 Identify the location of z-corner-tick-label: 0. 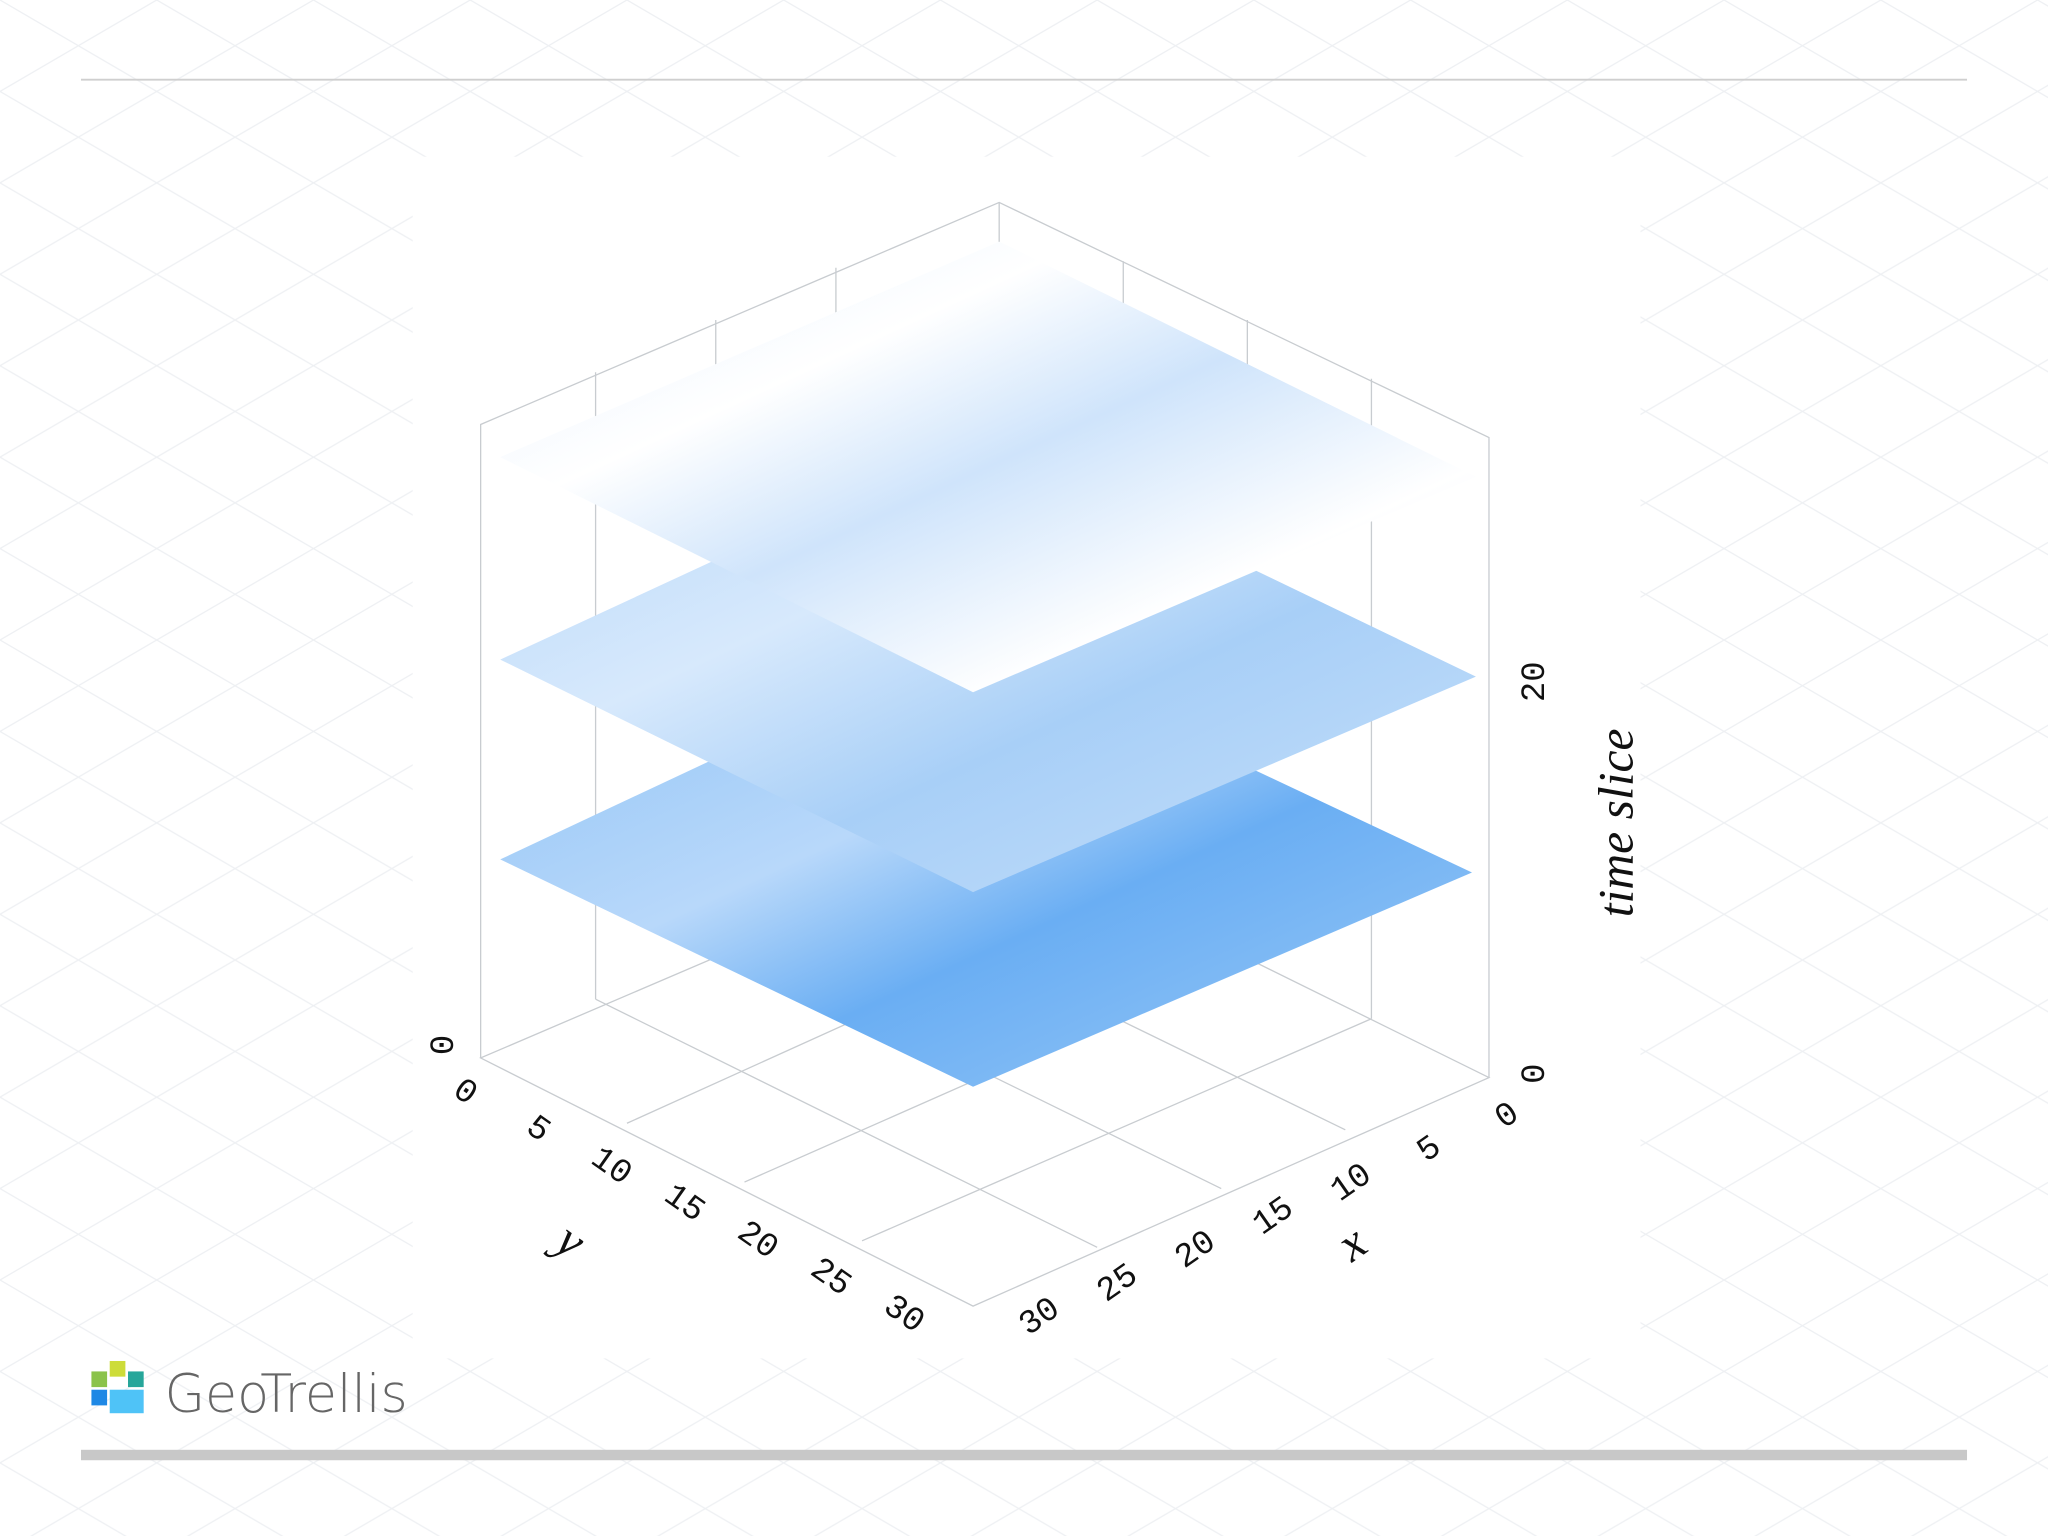
(445, 1045).